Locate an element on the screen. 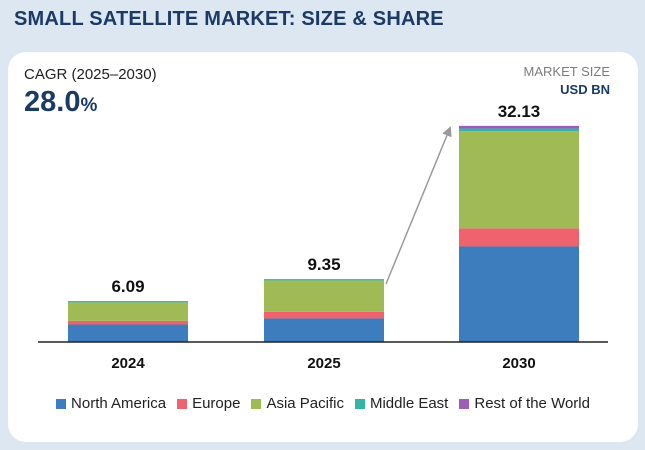 The height and width of the screenshot is (450, 645). bar-2025-rest-of-the-world is located at coordinates (324, 279).